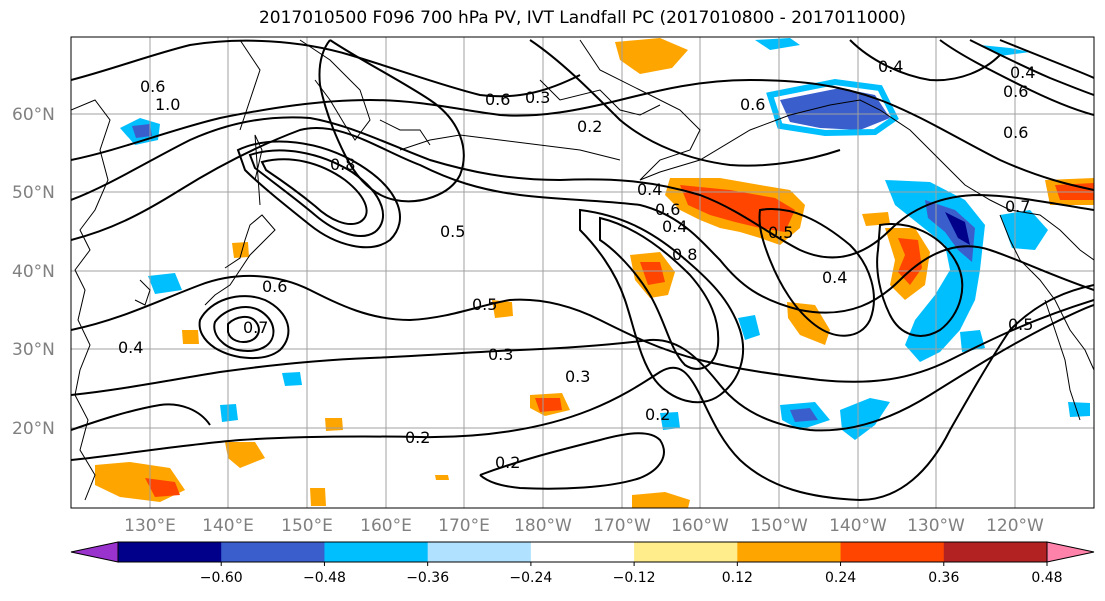  I want to click on shading-lightblue-alaska, so click(832, 107).